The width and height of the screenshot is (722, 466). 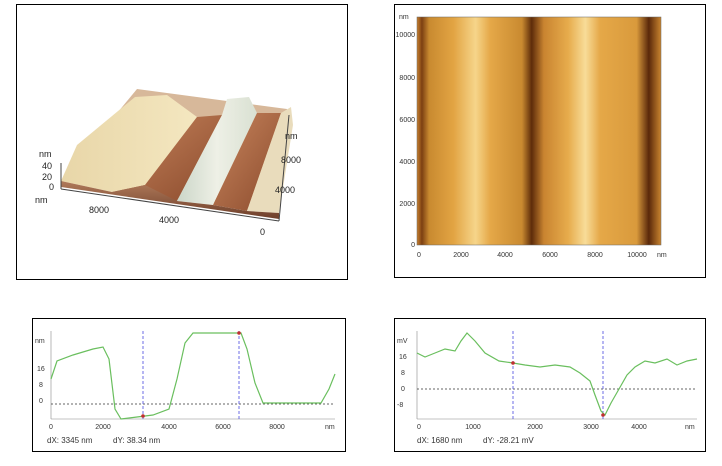 What do you see at coordinates (167, 158) in the screenshot?
I see `surface-trough-left` at bounding box center [167, 158].